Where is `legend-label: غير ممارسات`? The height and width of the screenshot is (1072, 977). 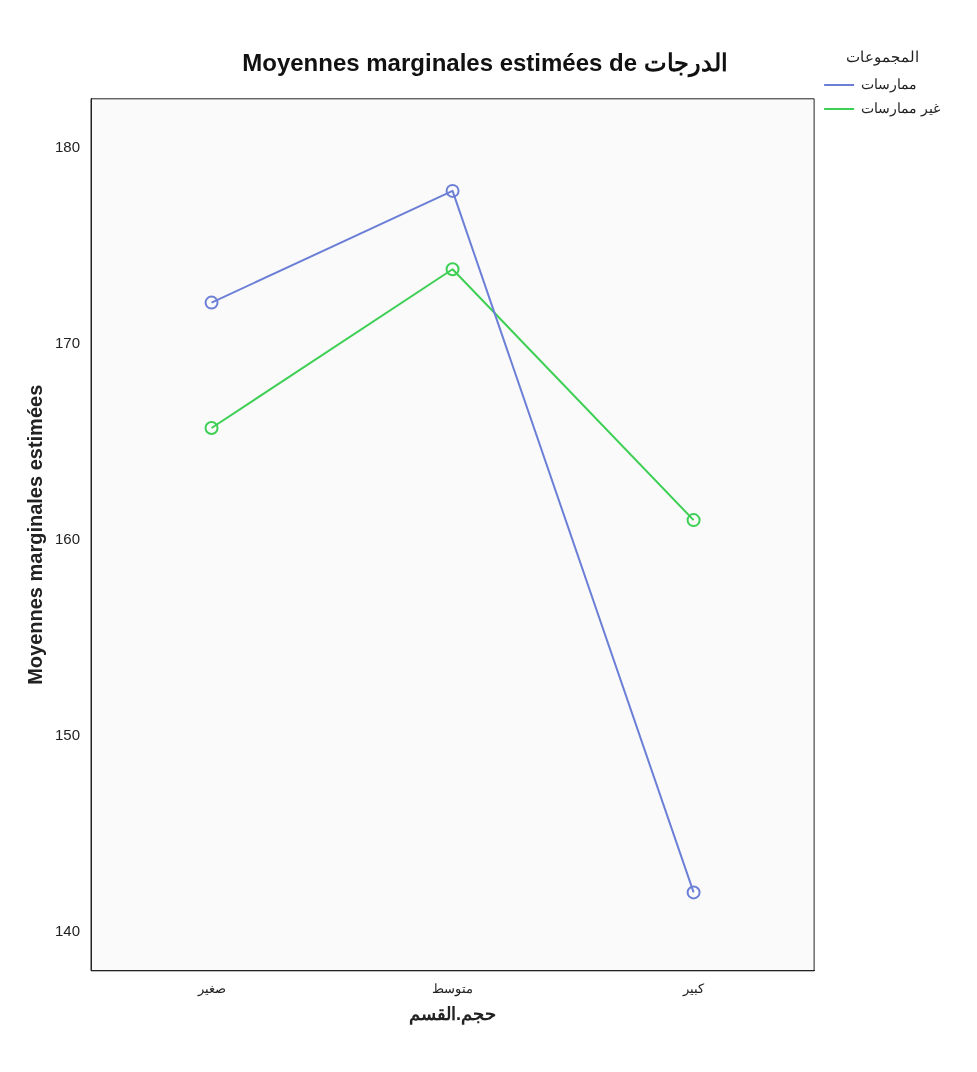 legend-label: غير ممارسات is located at coordinates (900, 108).